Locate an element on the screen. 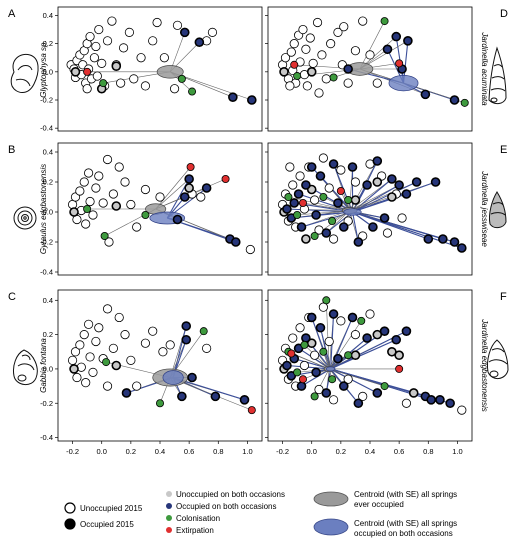 The image size is (517, 550). panel-letter: D is located at coordinates (504, 14).